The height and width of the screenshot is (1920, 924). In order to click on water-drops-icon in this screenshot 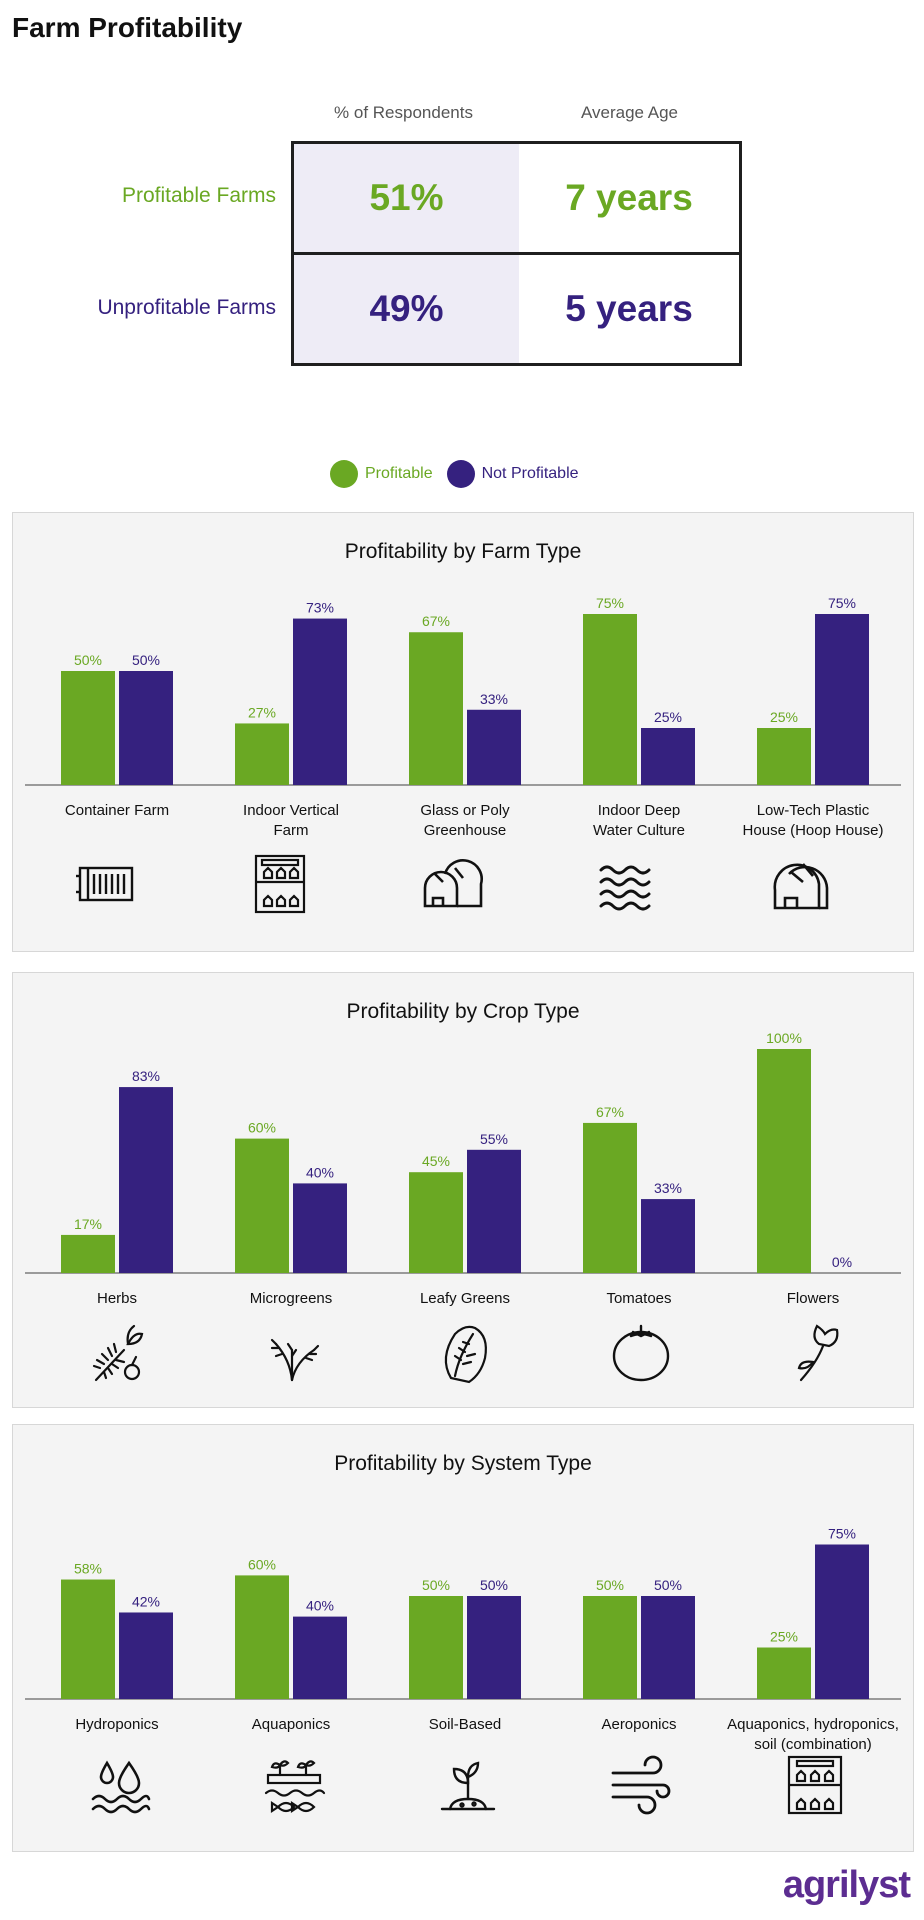, I will do `click(121, 1787)`.